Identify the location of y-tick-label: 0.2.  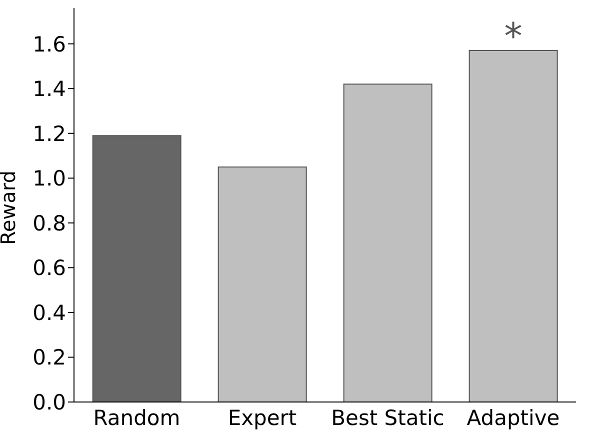
(49, 358).